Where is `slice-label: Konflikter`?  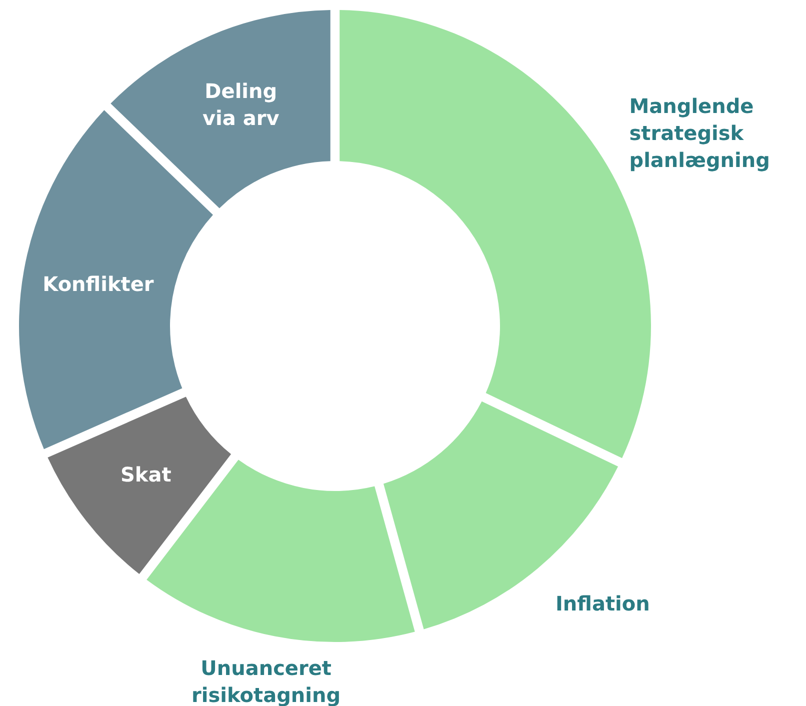 slice-label: Konflikter is located at coordinates (98, 284).